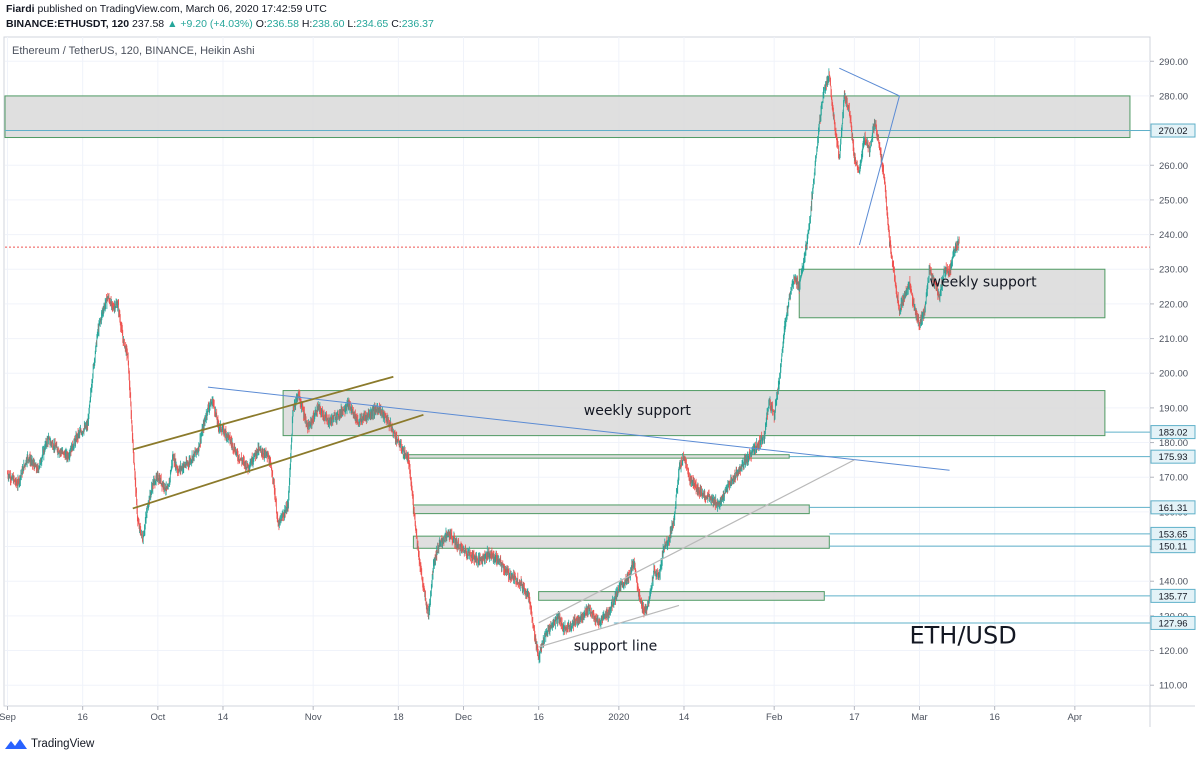  What do you see at coordinates (20, 9) in the screenshot?
I see `author-name: Fiardi` at bounding box center [20, 9].